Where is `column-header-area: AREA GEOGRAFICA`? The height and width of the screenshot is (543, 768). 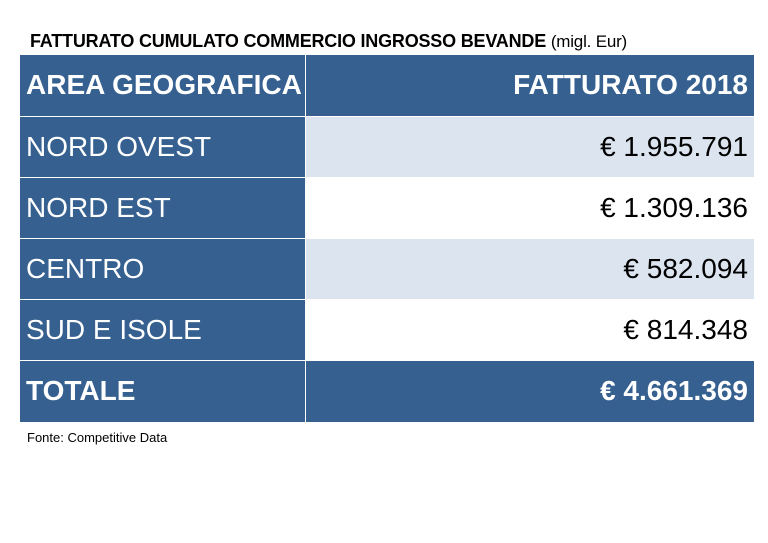
column-header-area: AREA GEOGRAFICA is located at coordinates (163, 86).